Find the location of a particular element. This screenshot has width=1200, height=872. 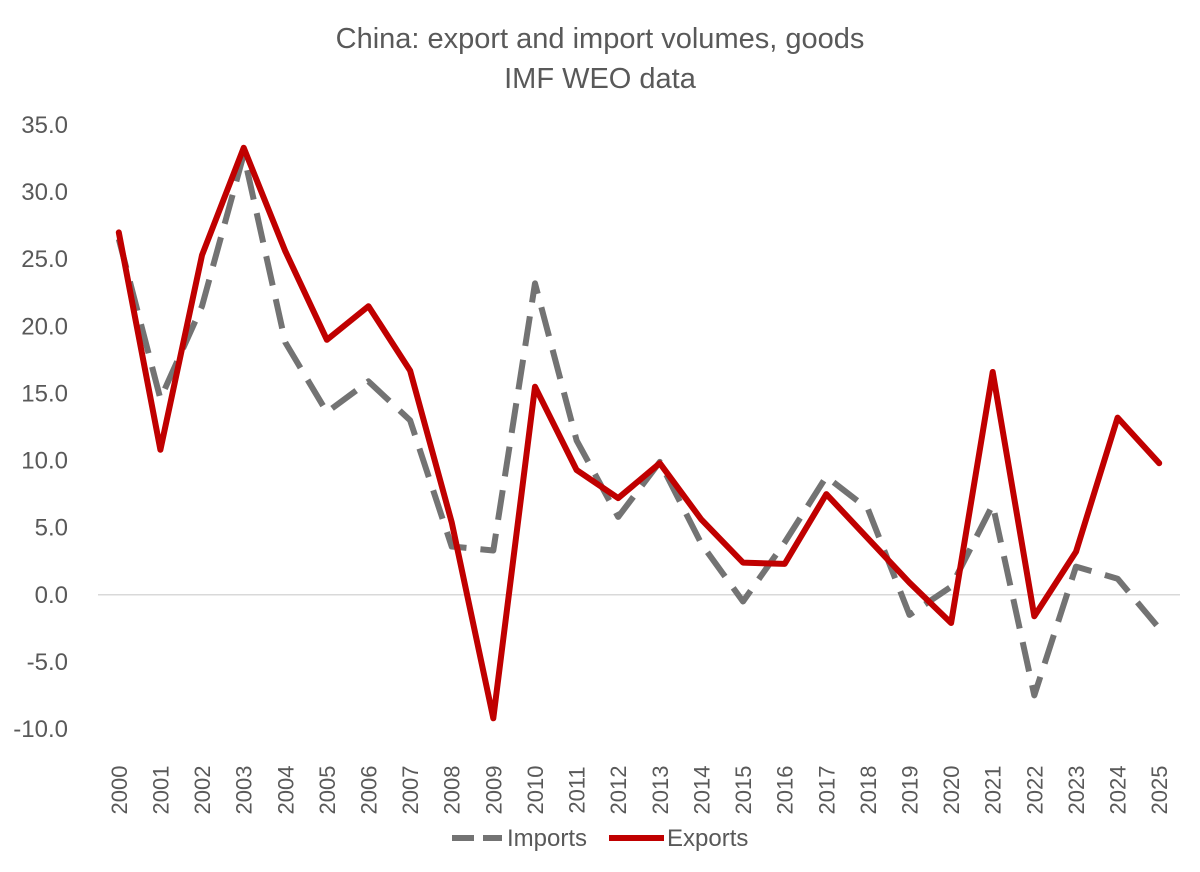

x-tick-label: 2024 is located at coordinates (1118, 790).